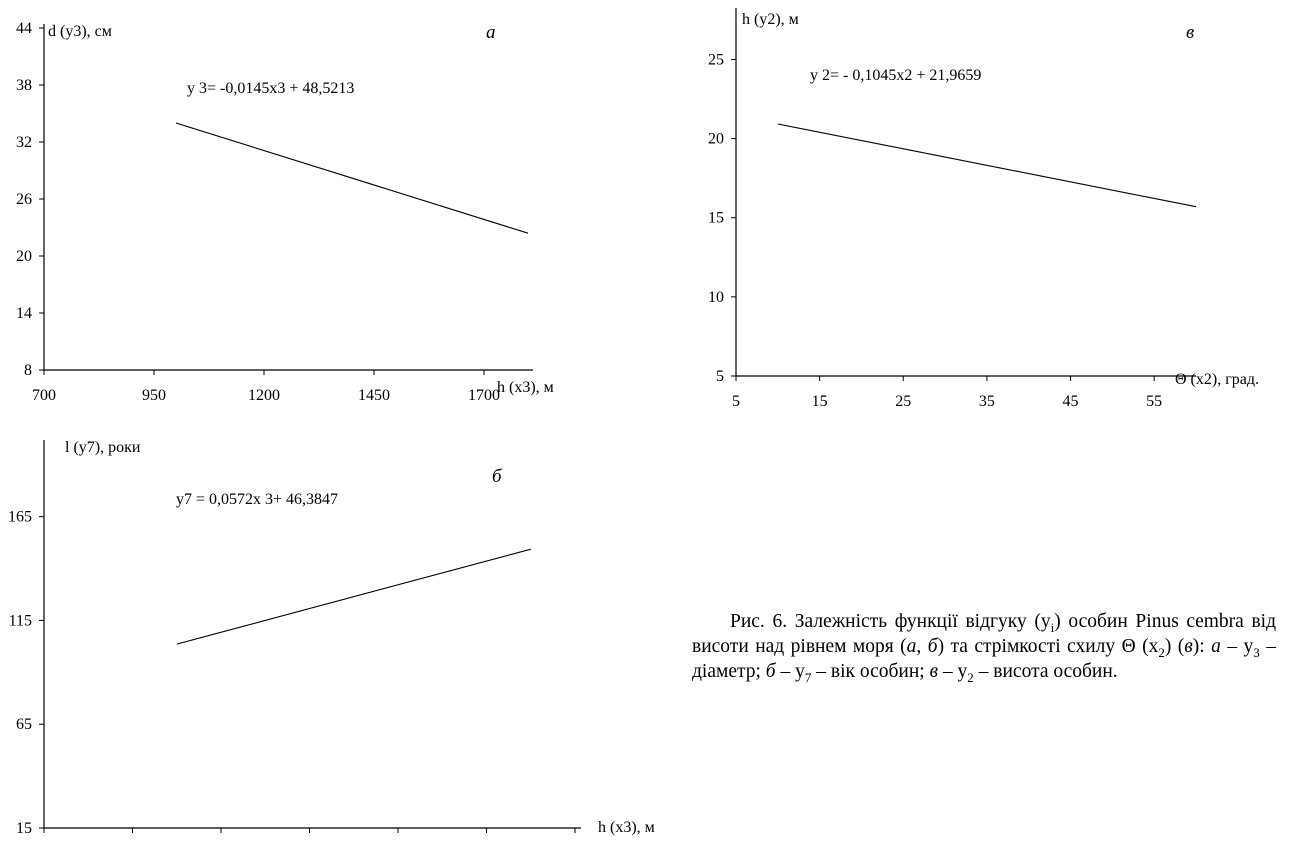 The width and height of the screenshot is (1295, 841). I want to click on chart-a-x-tick-label: 950, so click(154, 395).